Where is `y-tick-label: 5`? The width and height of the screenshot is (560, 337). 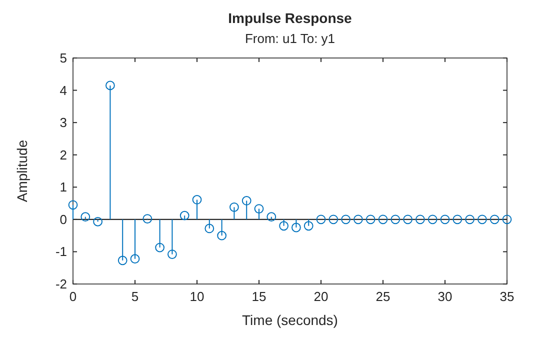
y-tick-label: 5 is located at coordinates (63, 58).